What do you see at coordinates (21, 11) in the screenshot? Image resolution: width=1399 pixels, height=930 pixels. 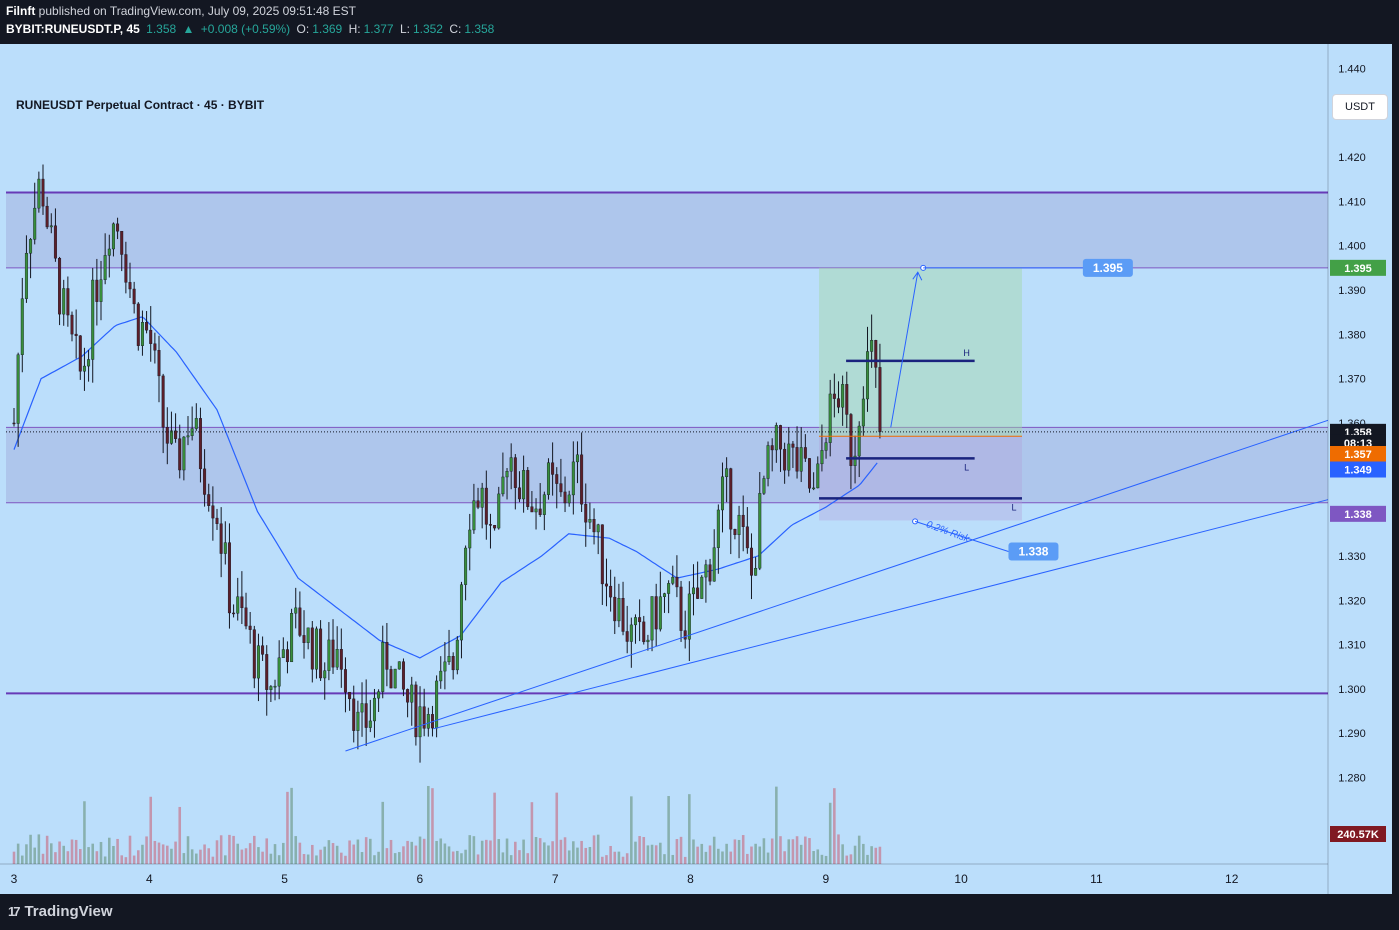 I see `author-name: Filnft` at bounding box center [21, 11].